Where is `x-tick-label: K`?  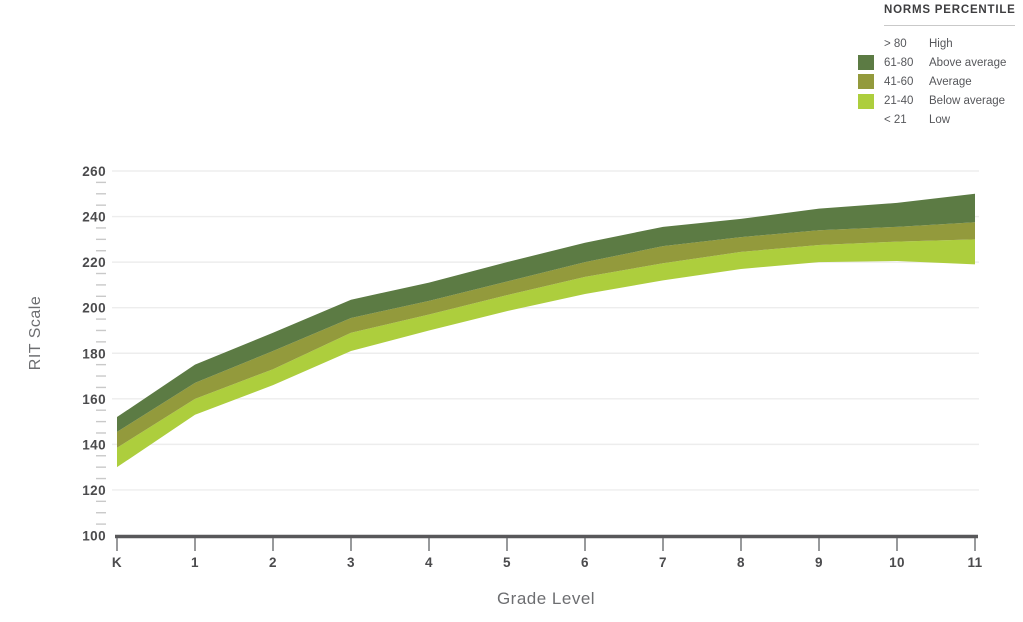 x-tick-label: K is located at coordinates (117, 562).